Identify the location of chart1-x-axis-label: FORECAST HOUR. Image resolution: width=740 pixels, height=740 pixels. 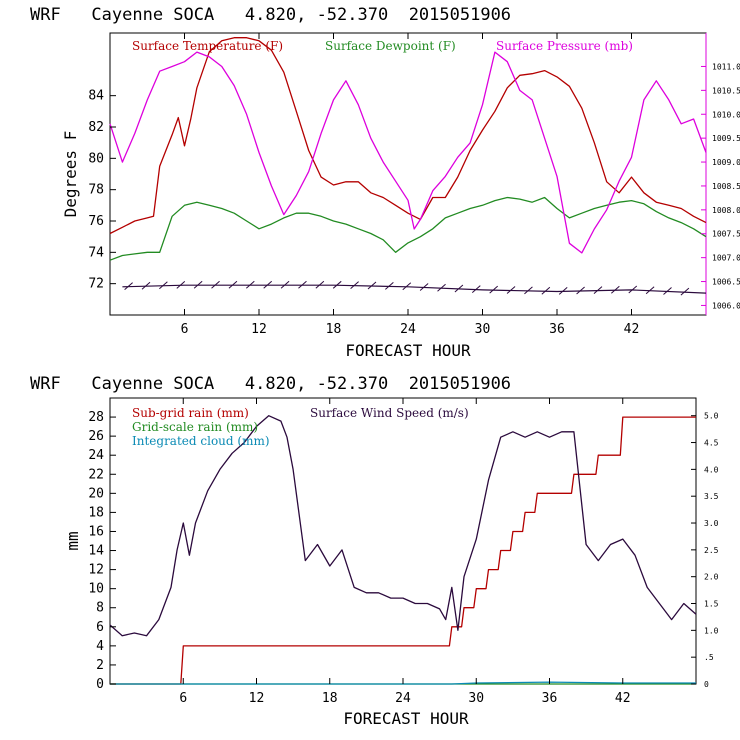
(408, 350).